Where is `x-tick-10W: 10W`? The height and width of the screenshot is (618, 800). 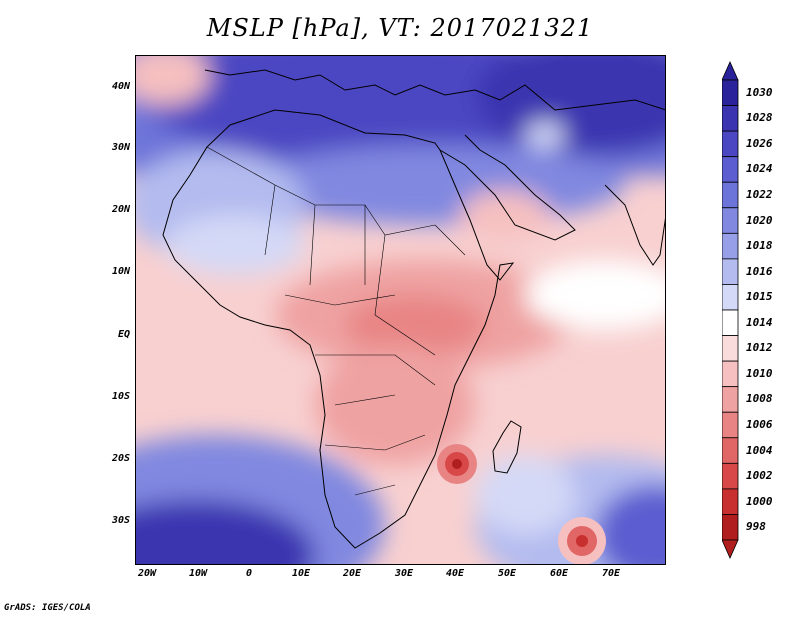 x-tick-10W: 10W is located at coordinates (198, 573).